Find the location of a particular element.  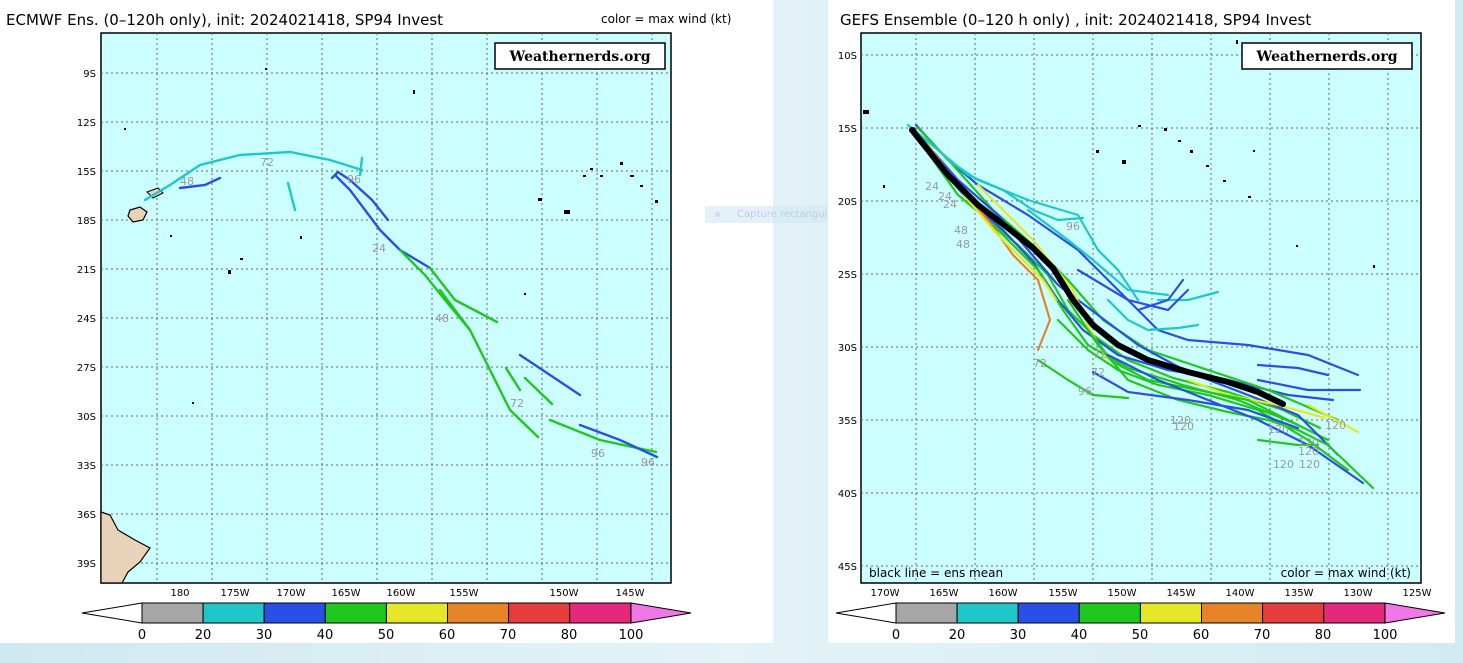

lon-label: 150W is located at coordinates (1122, 593).